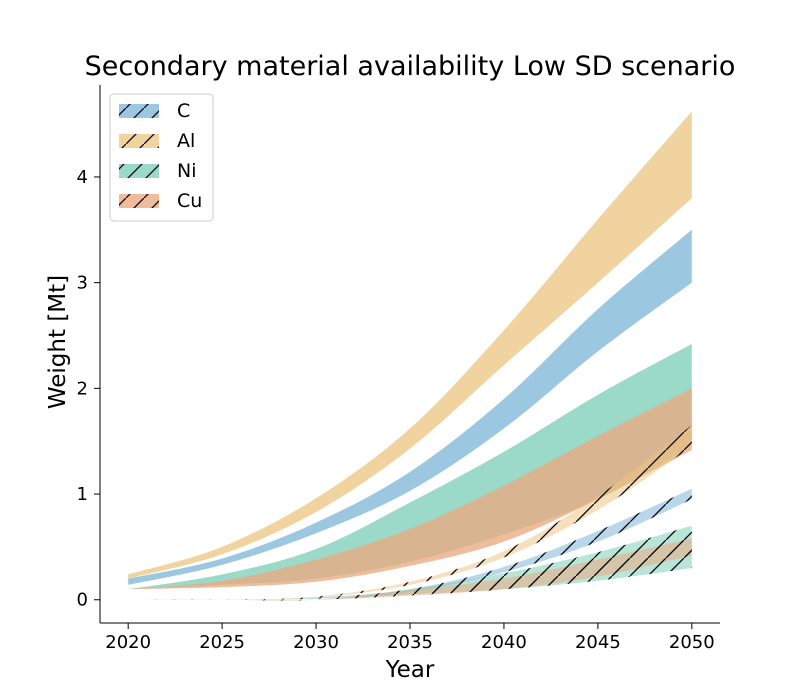  What do you see at coordinates (139, 201) in the screenshot?
I see `legend-swatch-hatch-cu` at bounding box center [139, 201].